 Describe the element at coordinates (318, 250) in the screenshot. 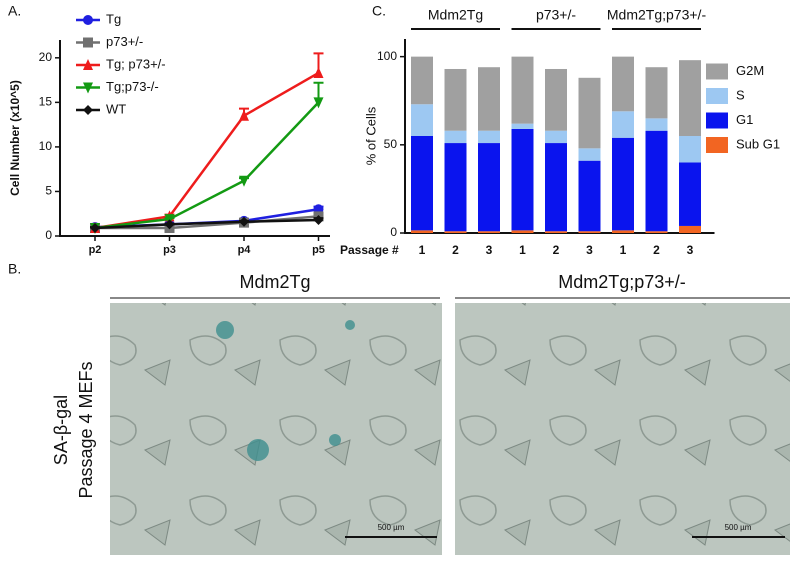

I see `x-tick-label: p5` at that location.